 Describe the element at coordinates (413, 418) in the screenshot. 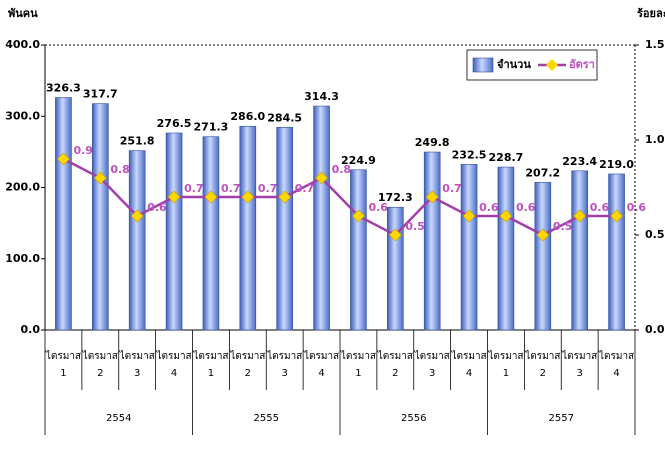

I see `x-group-label: 2556` at that location.